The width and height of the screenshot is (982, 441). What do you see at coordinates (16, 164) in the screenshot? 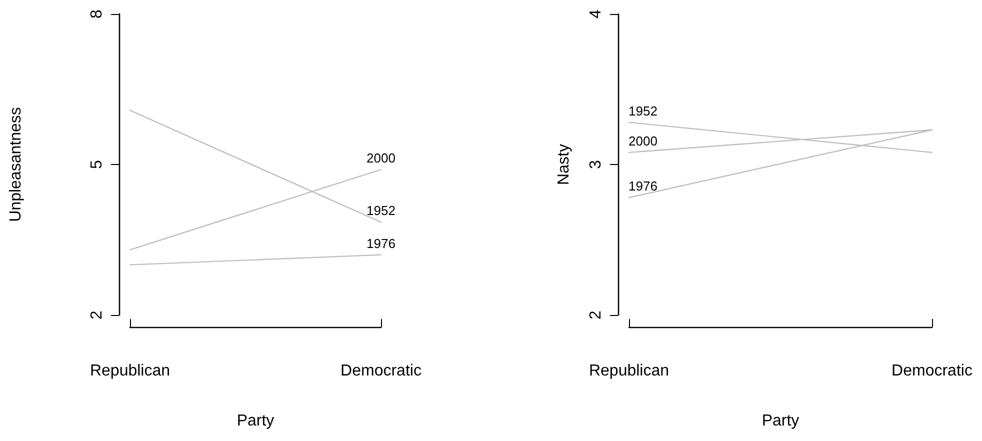
I see `y-axis-title: Unpleasantness` at bounding box center [16, 164].